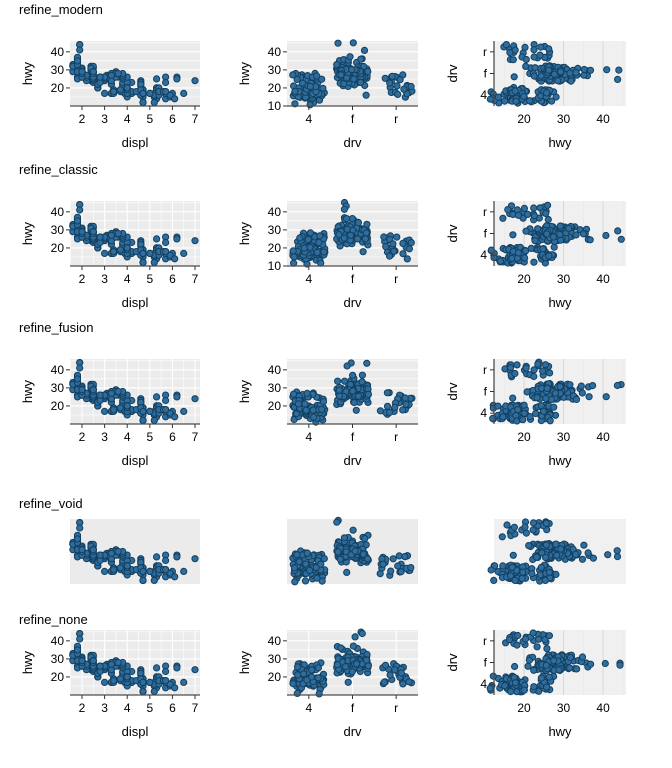 The height and width of the screenshot is (768, 672). Describe the element at coordinates (56, 327) in the screenshot. I see `figure-title-refine-fusion: refine_fusion` at that location.